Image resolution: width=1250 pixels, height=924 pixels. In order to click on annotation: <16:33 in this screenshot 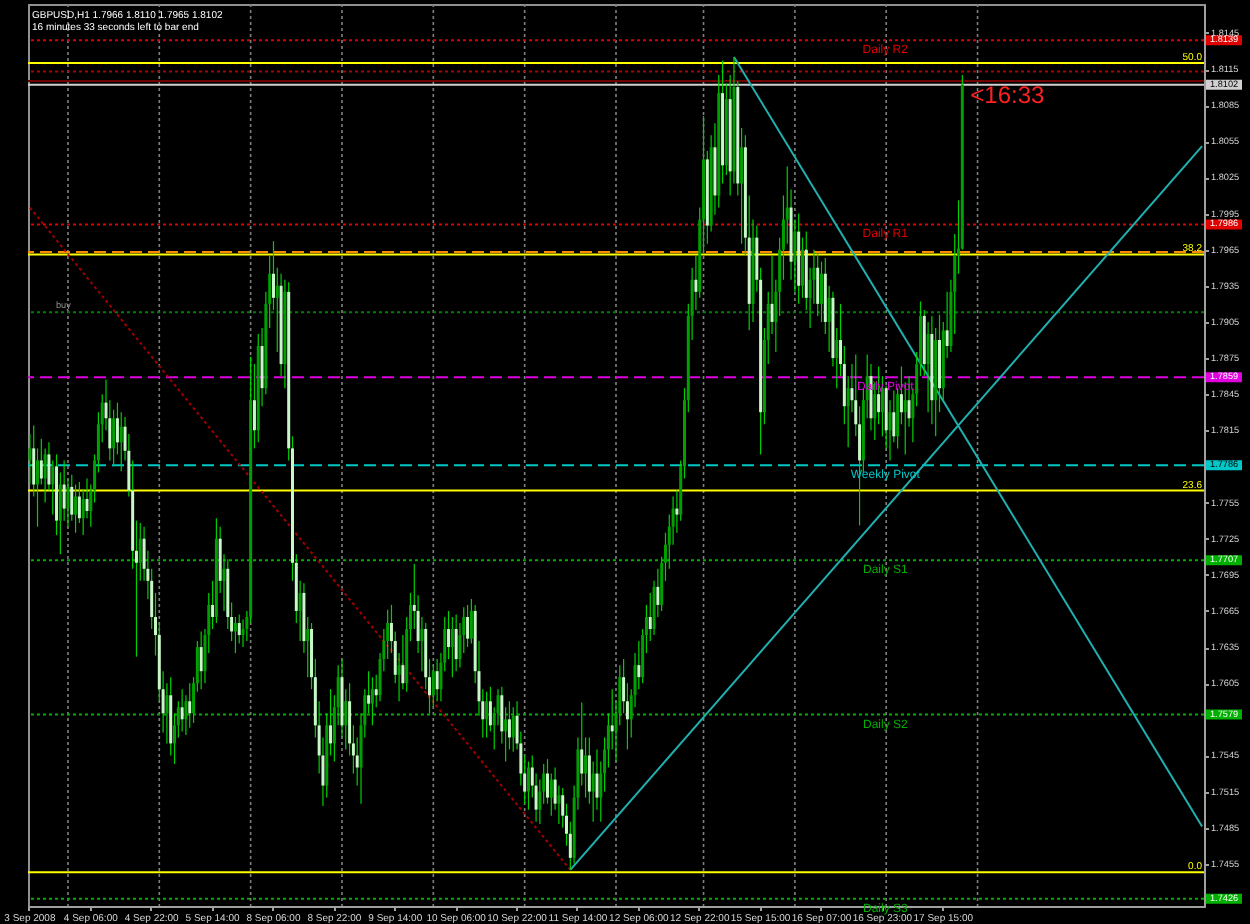, I will do `click(1008, 94)`.